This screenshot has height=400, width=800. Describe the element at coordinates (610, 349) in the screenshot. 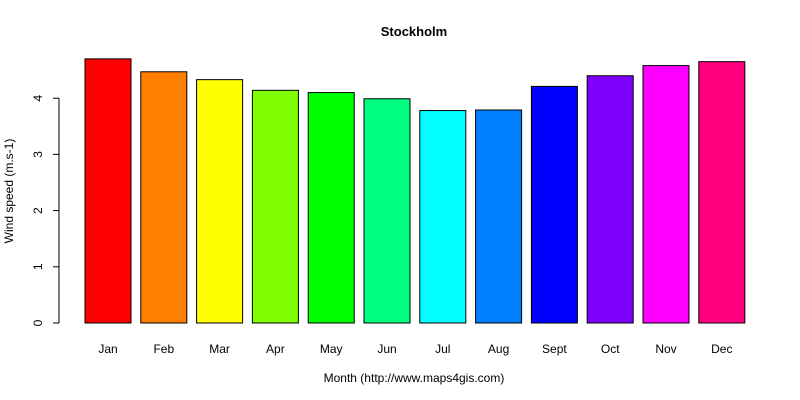

I see `x-tick-label-oct: Oct` at that location.